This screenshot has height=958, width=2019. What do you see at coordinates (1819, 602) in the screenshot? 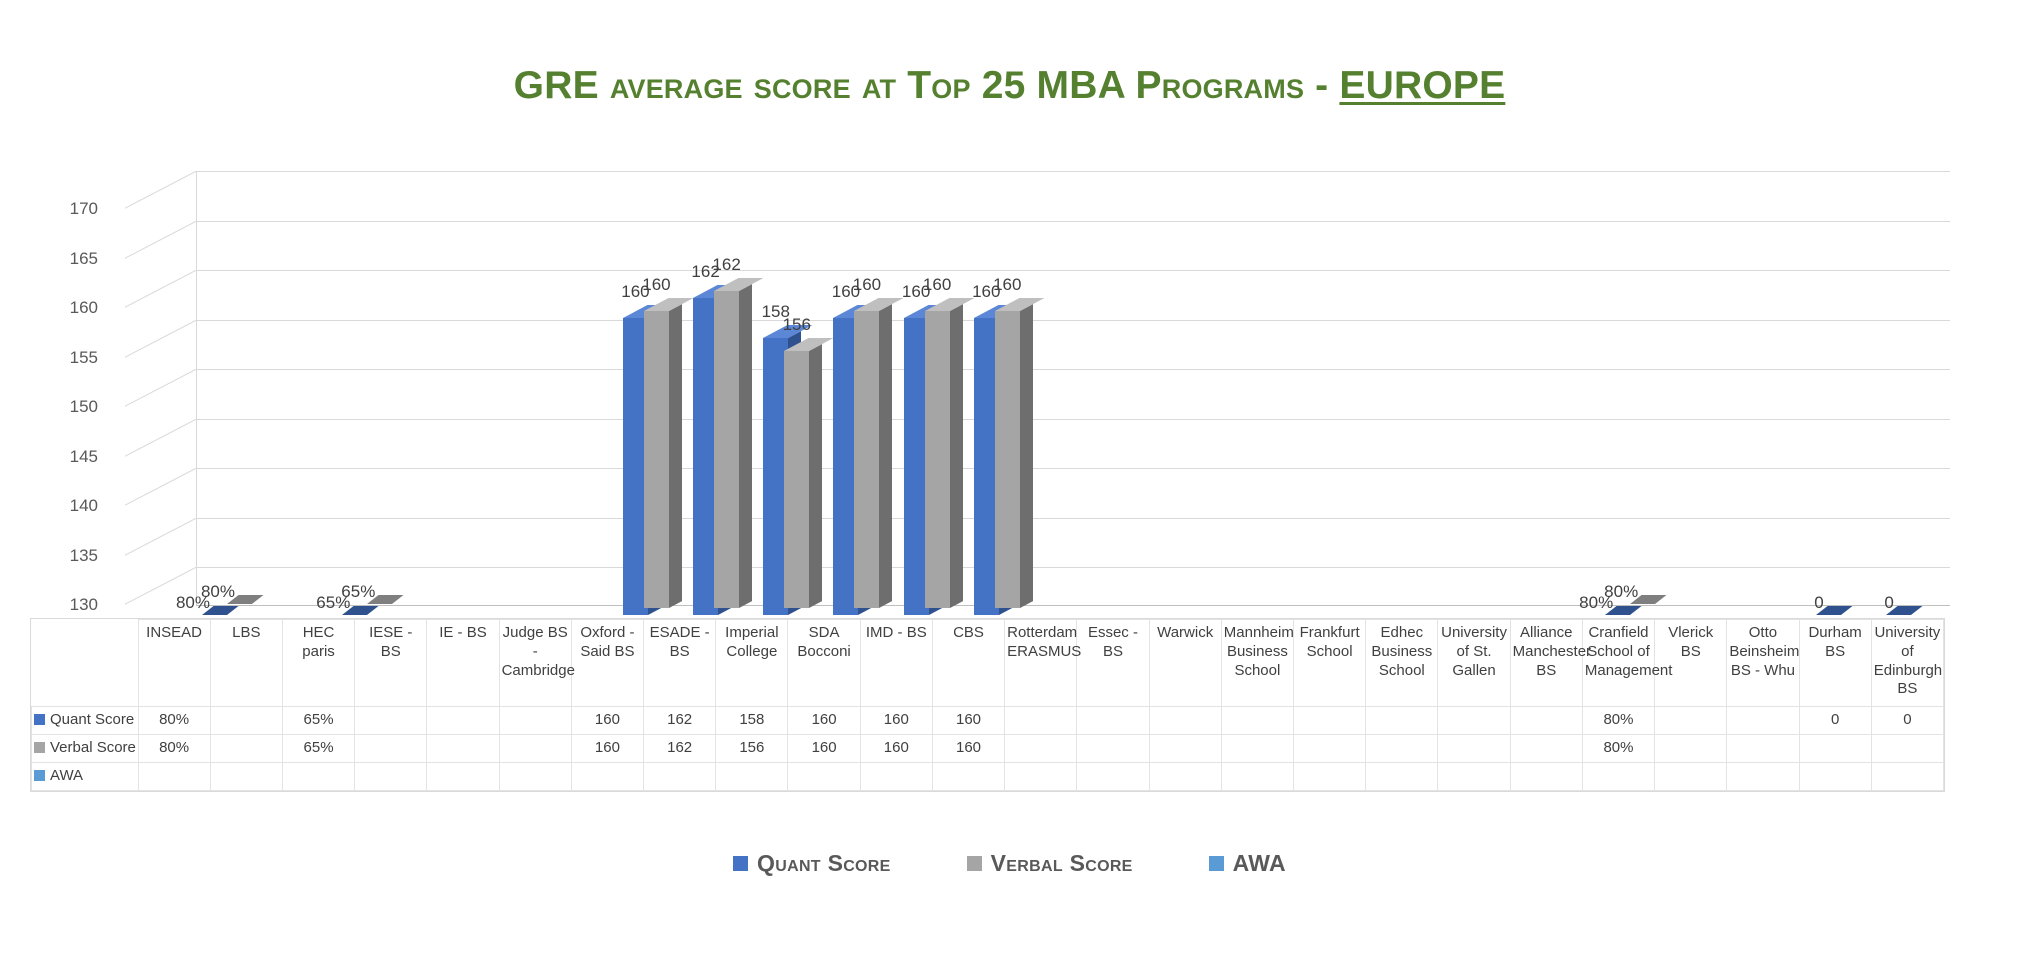
I see `data-label: 0` at bounding box center [1819, 602].